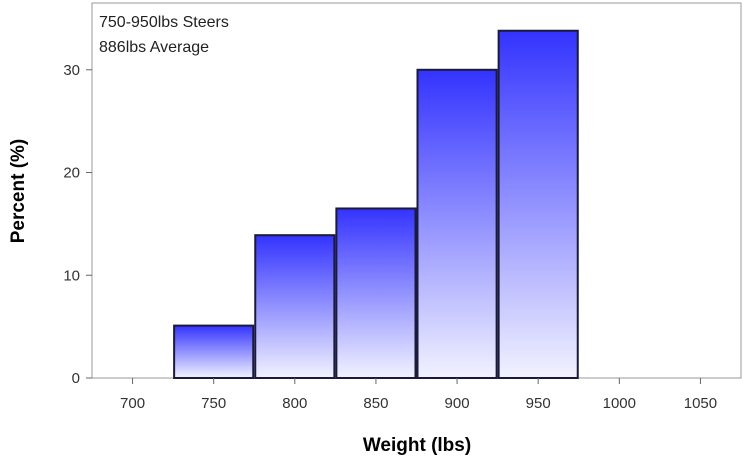 This screenshot has width=743, height=461. What do you see at coordinates (164, 35) in the screenshot?
I see `inset-legend: 750-950lbs Steers 886lbs Average` at bounding box center [164, 35].